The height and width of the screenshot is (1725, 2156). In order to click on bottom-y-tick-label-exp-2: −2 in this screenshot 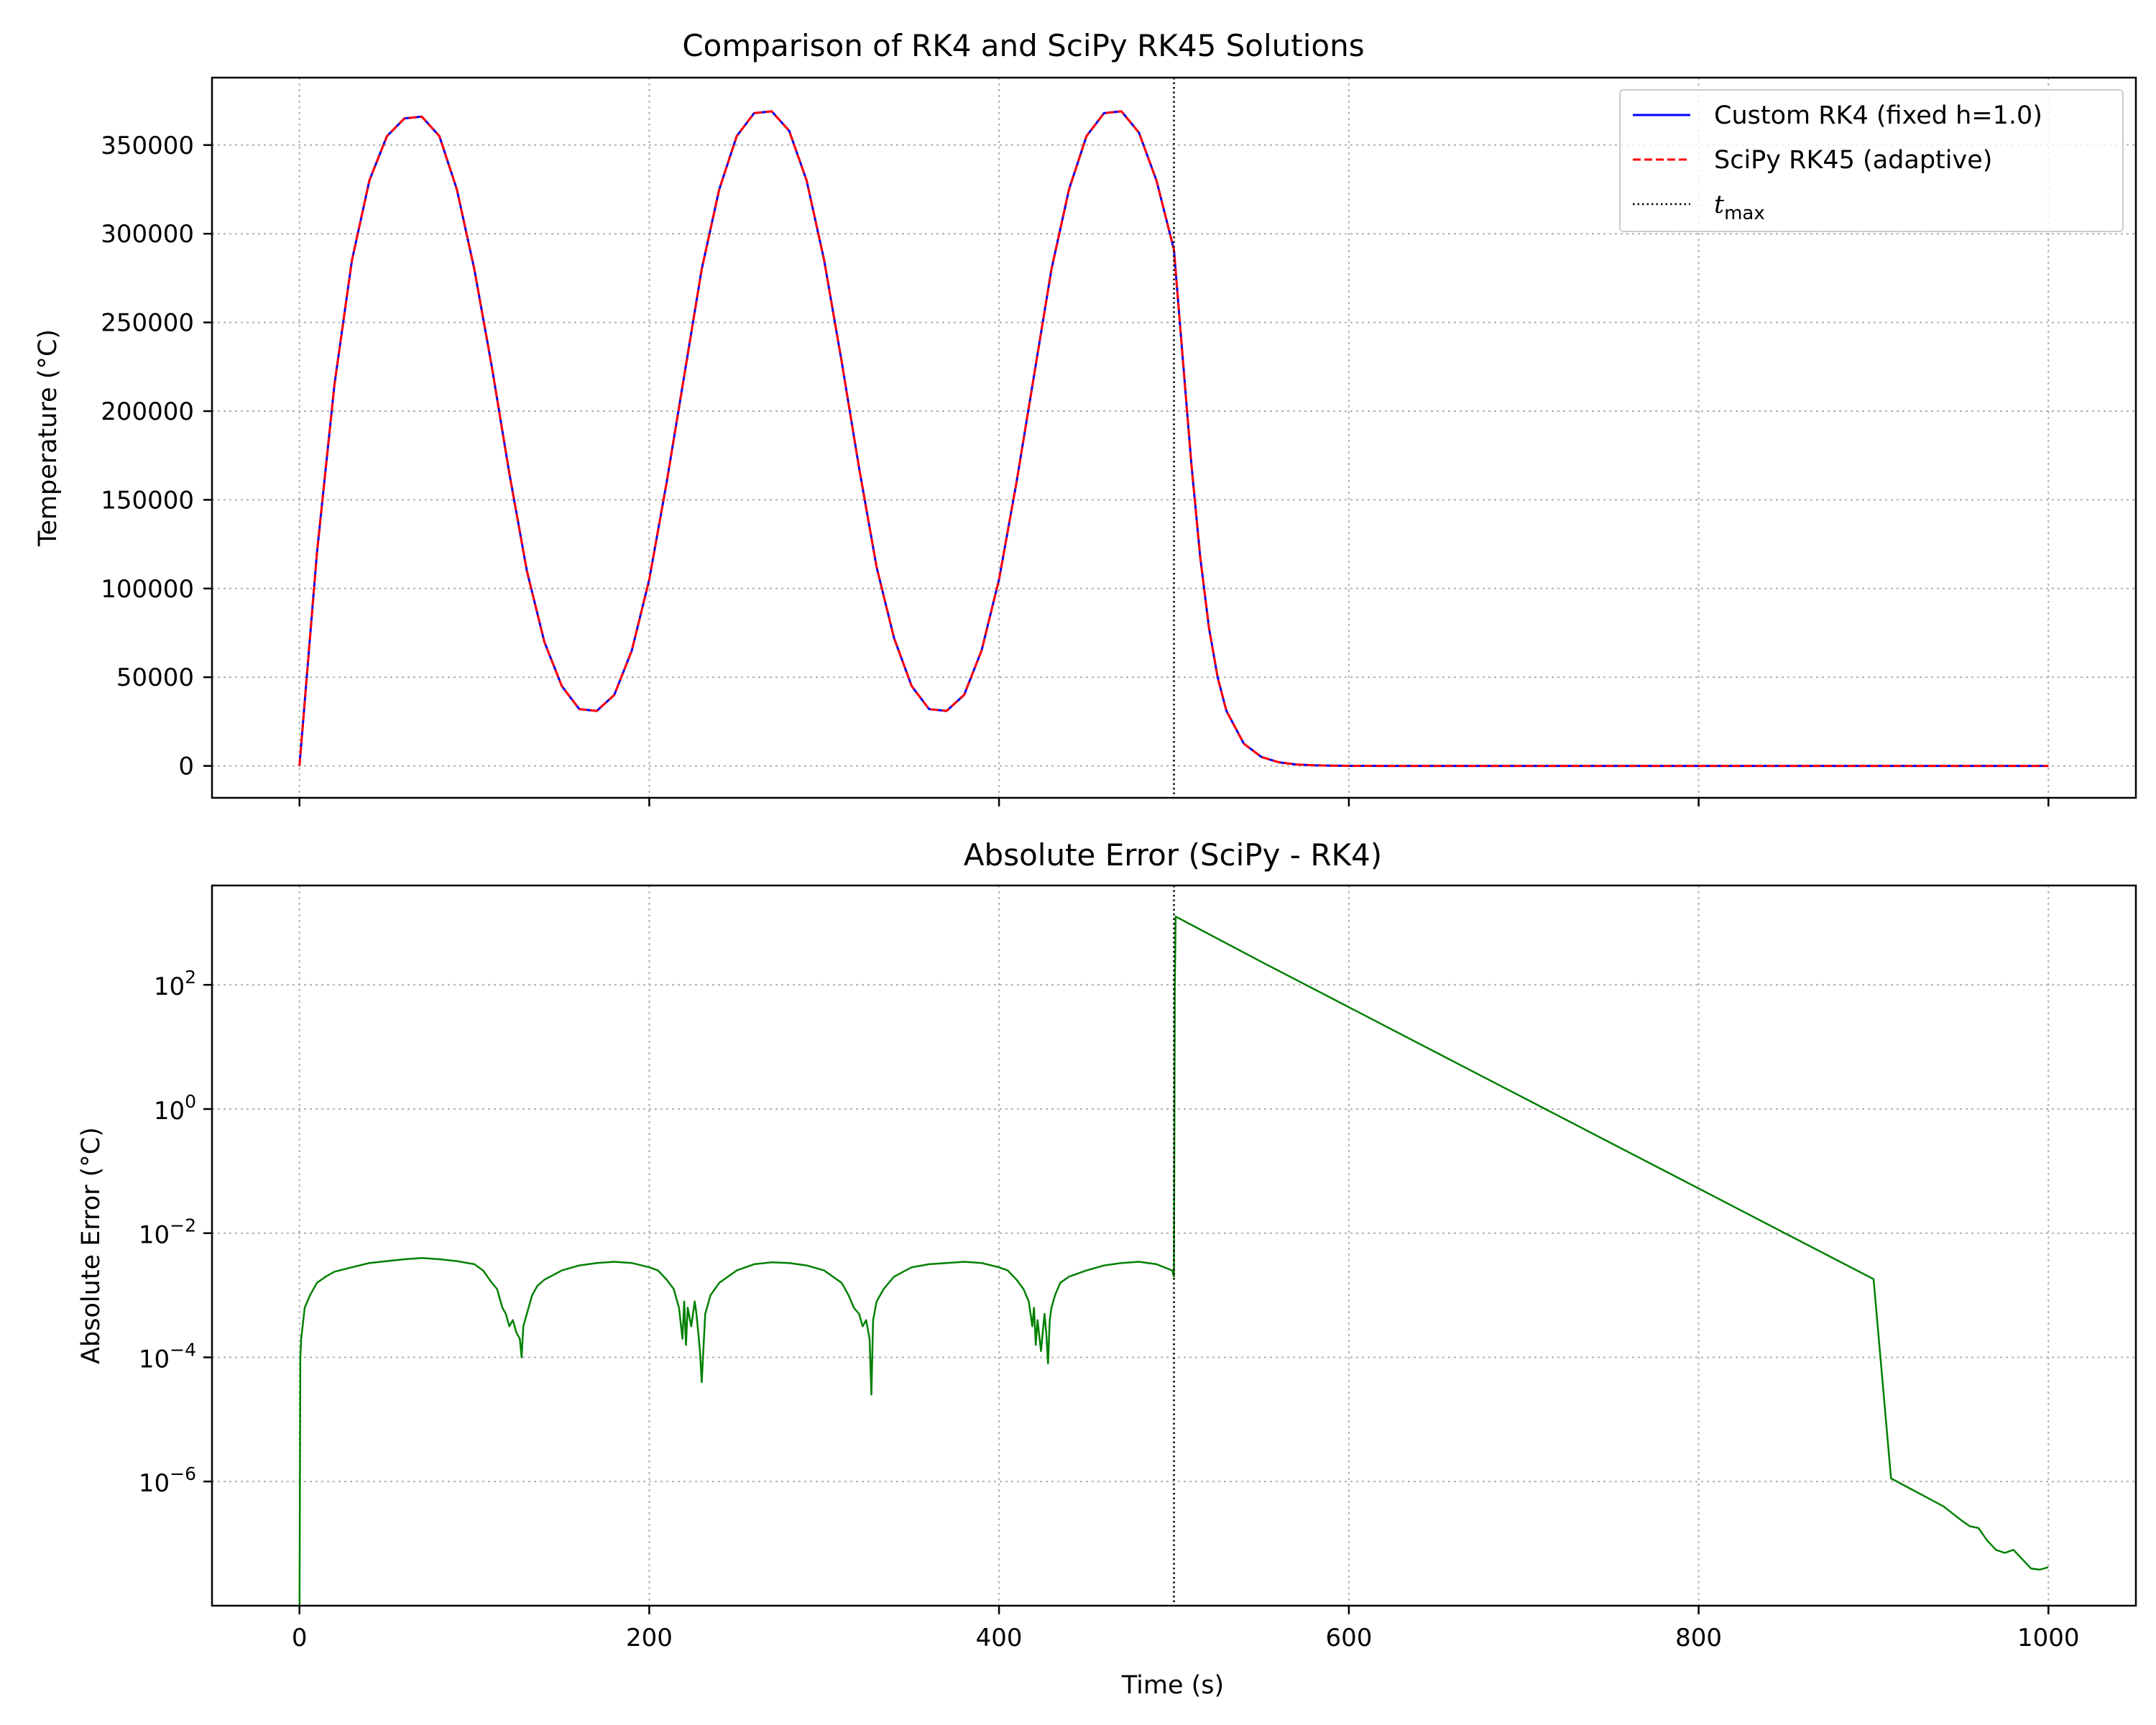, I will do `click(183, 1225)`.